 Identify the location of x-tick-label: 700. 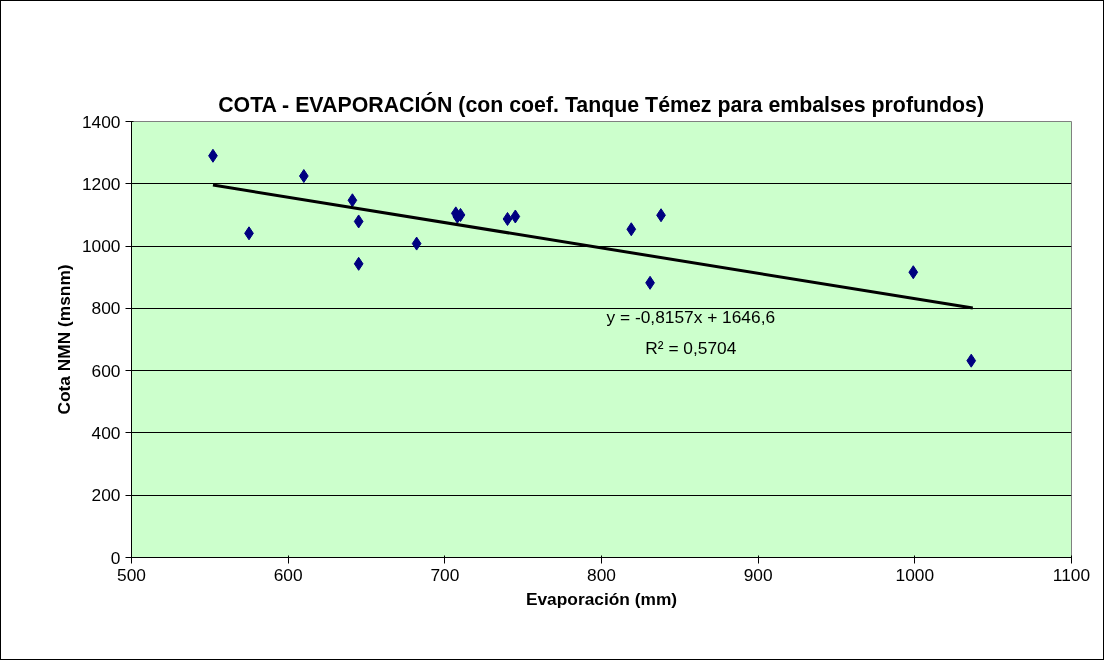
(445, 574).